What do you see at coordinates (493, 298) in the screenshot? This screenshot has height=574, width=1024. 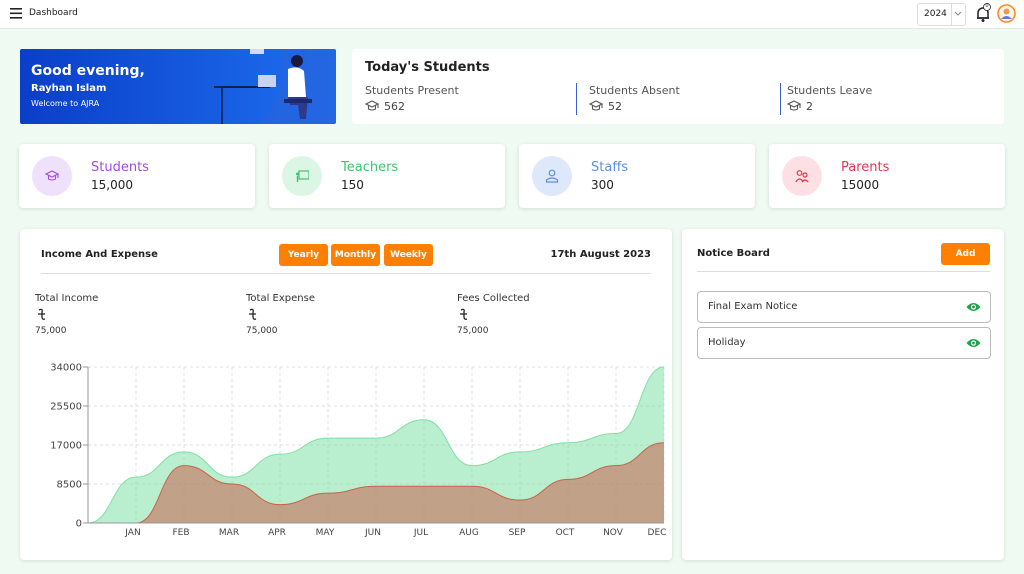 I see `total-label: Fees Collected` at bounding box center [493, 298].